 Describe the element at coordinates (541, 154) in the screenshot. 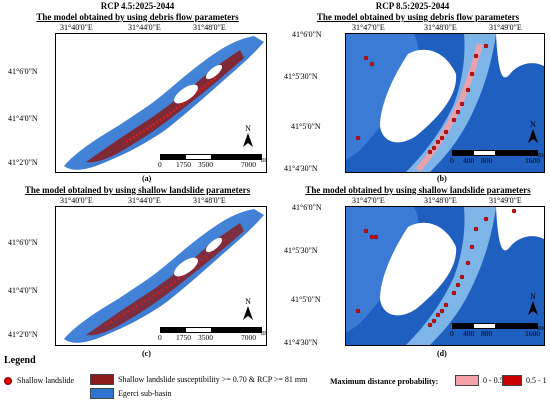

I see `scale-b-unit: m` at that location.